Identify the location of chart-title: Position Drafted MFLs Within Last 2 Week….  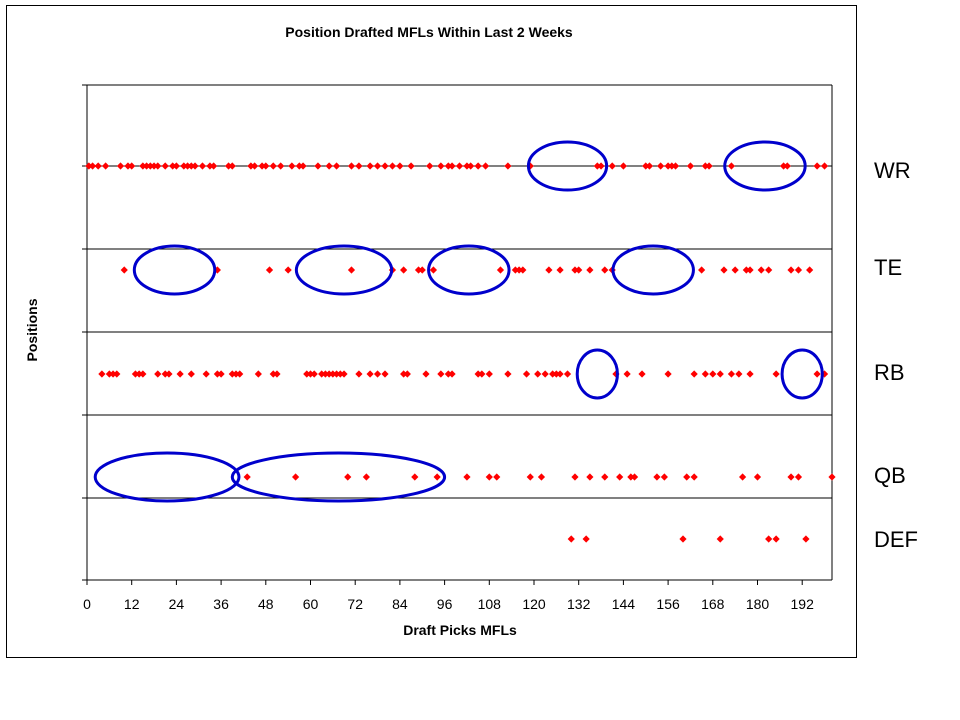
(429, 32).